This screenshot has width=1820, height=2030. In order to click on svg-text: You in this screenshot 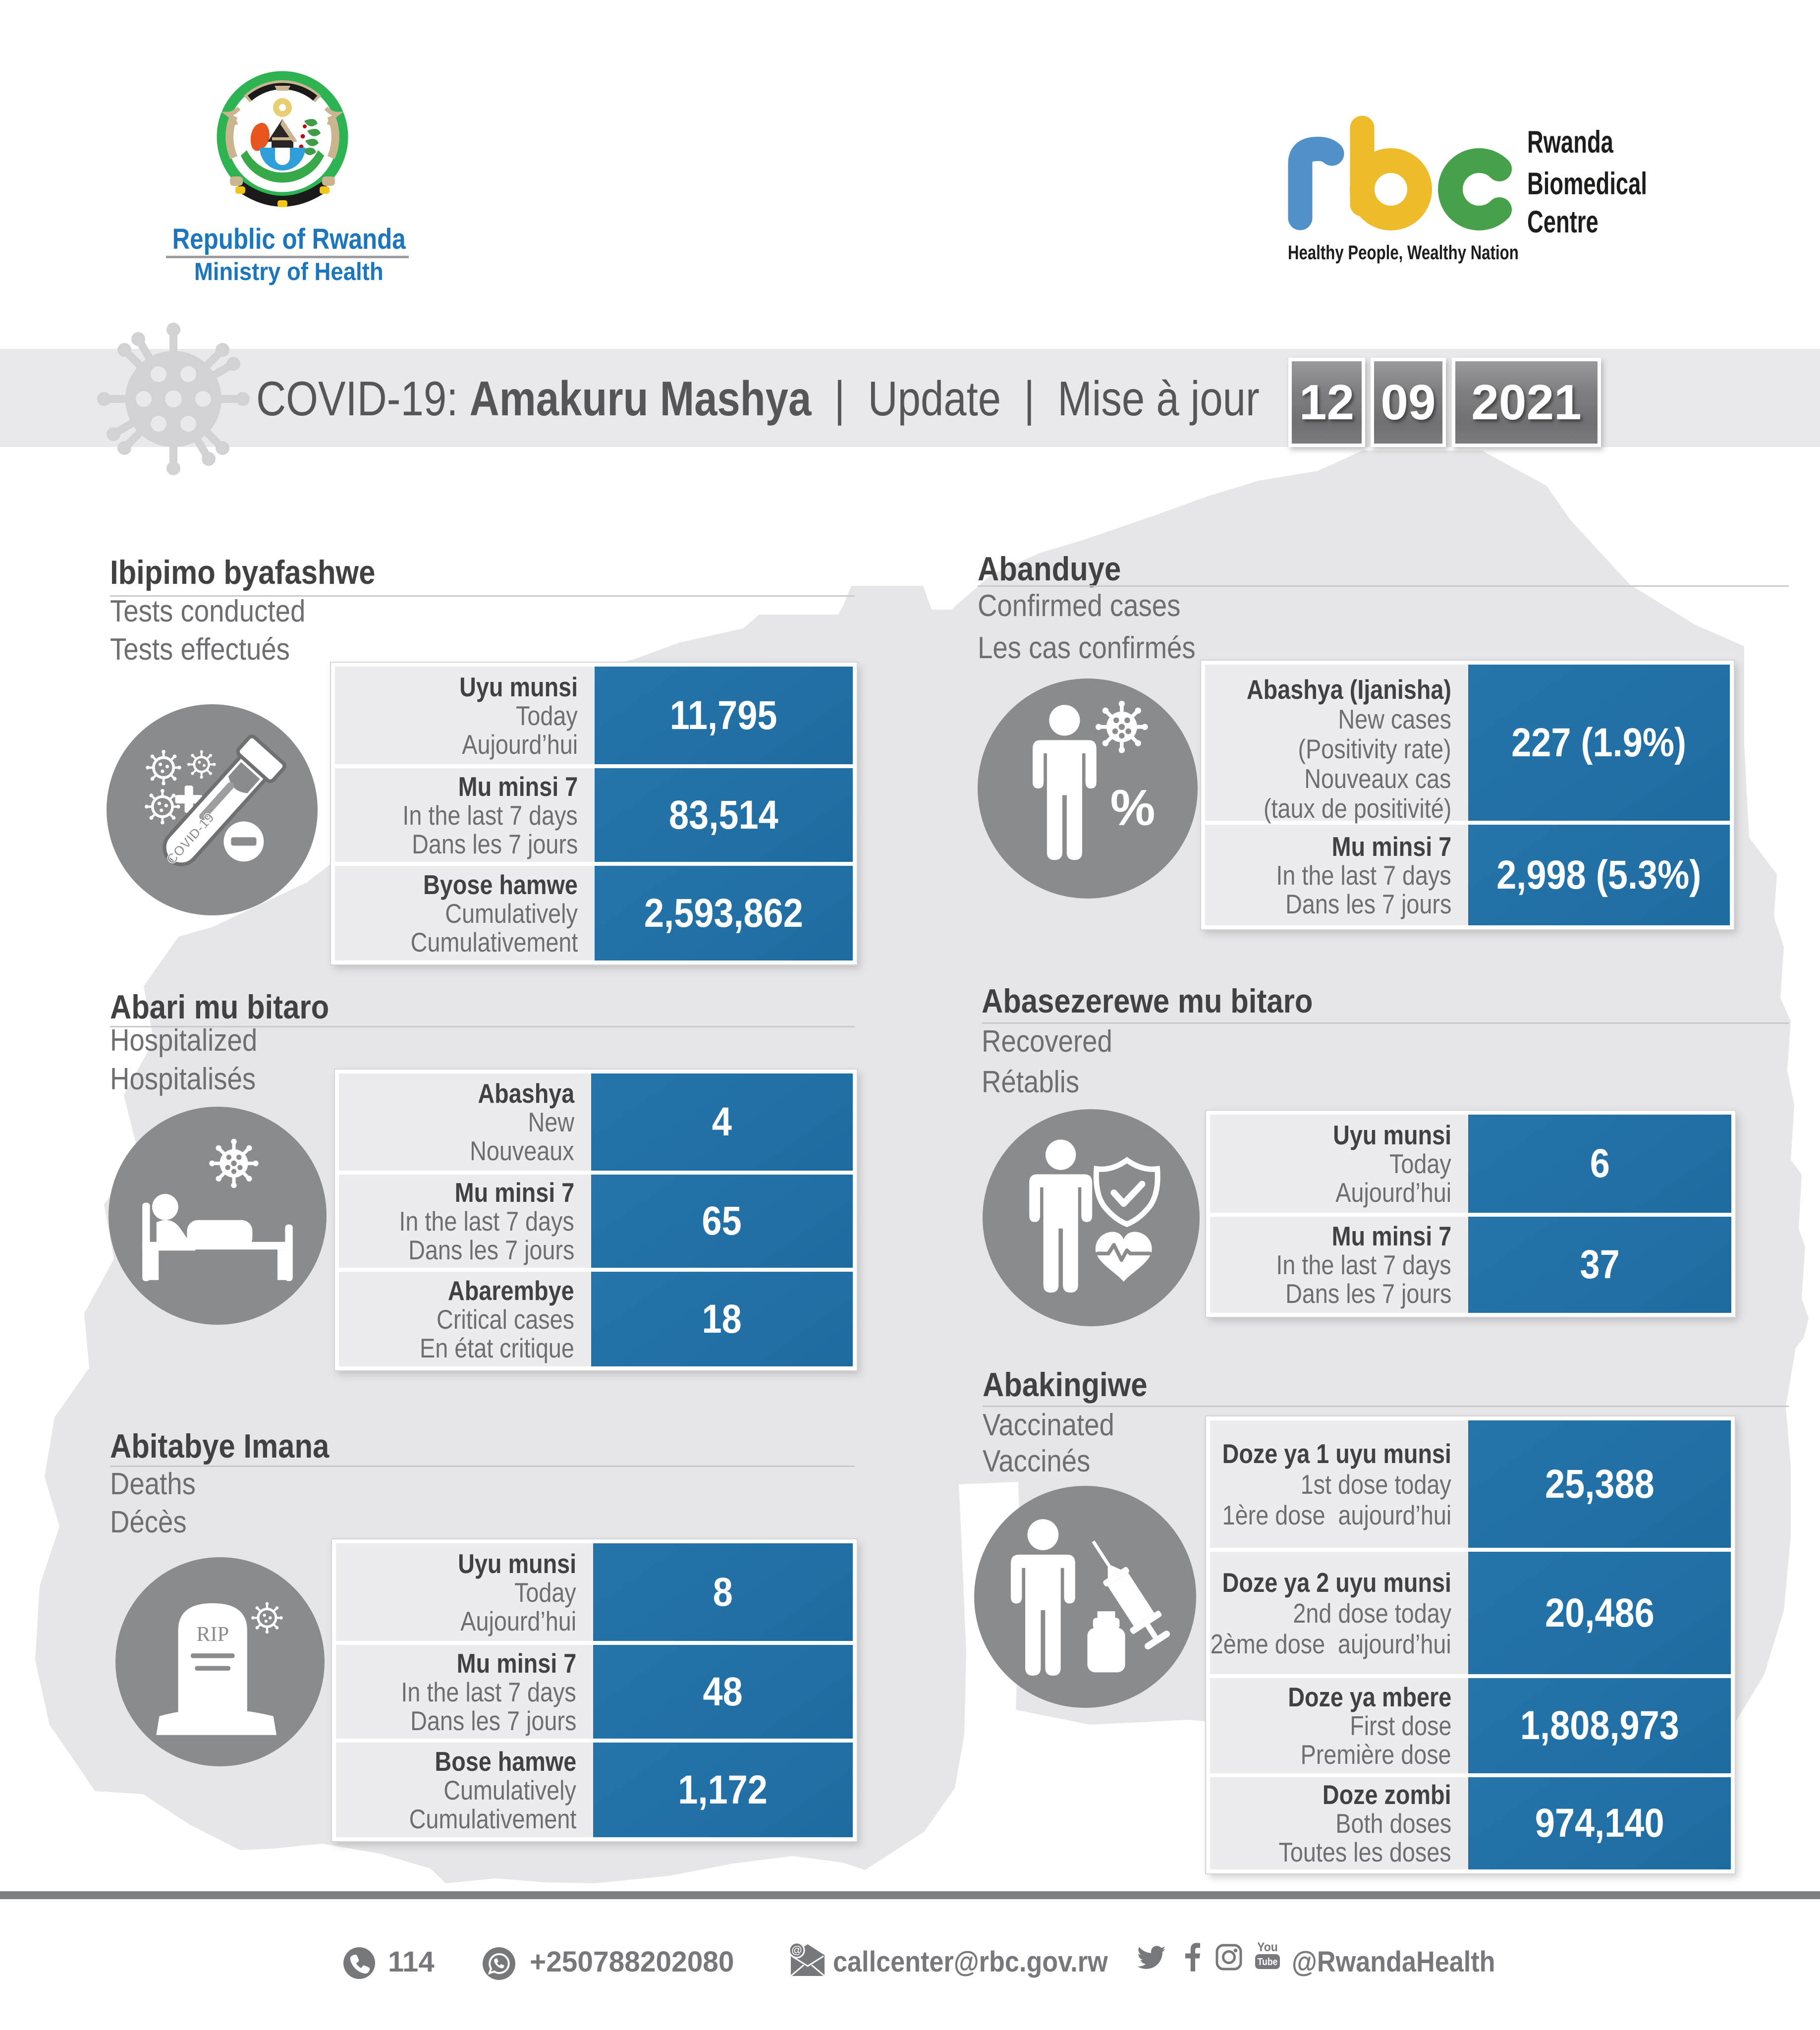, I will do `click(1267, 1947)`.